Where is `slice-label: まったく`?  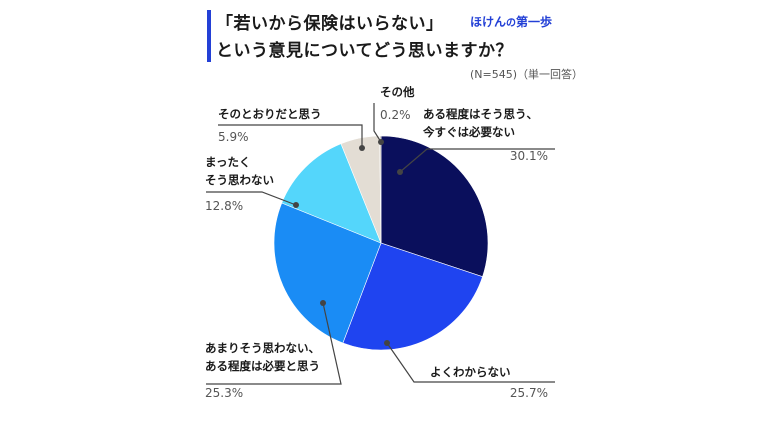
slice-label: まったく is located at coordinates (228, 162).